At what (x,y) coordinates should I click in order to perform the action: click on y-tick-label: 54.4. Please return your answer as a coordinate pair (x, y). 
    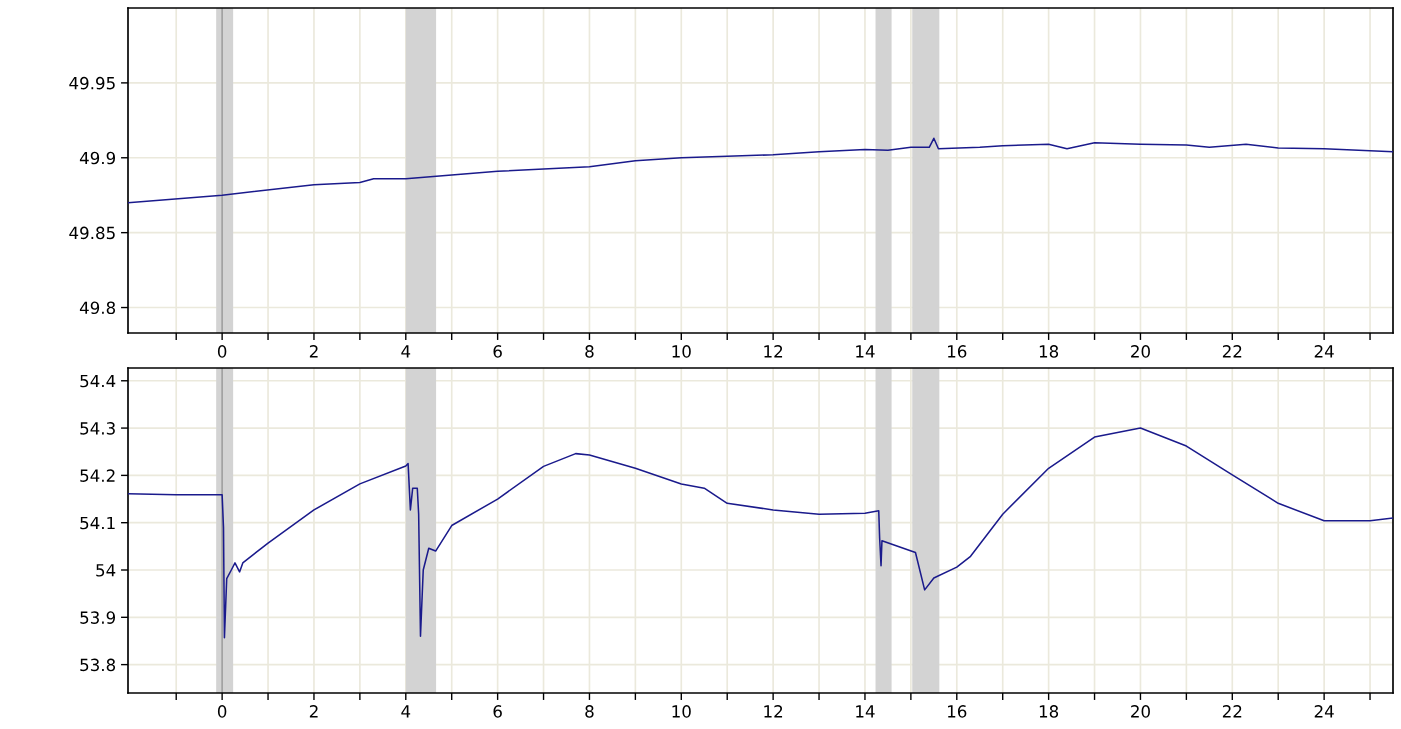
    Looking at the image, I should click on (98, 381).